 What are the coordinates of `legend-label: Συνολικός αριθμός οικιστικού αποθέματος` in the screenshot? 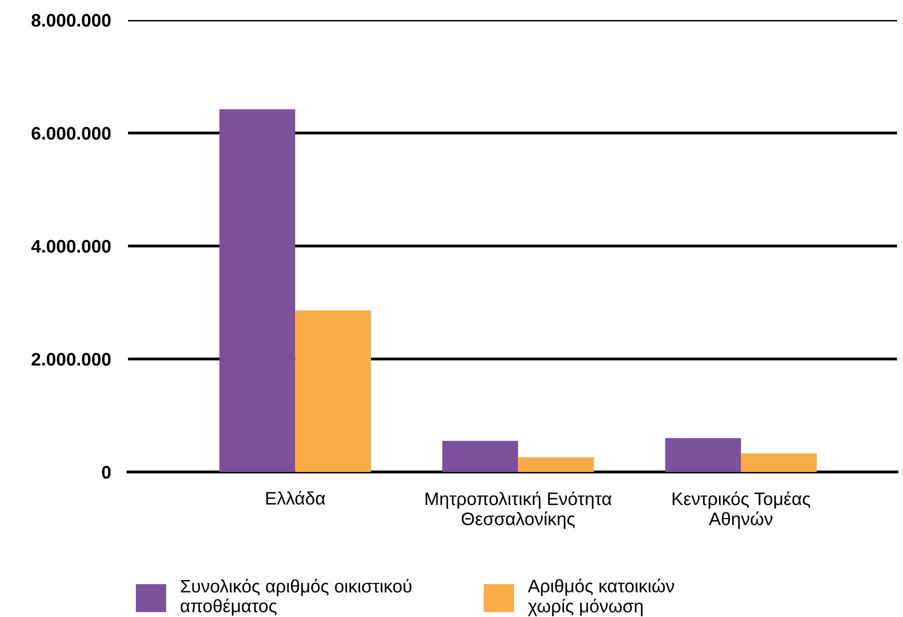 It's located at (296, 597).